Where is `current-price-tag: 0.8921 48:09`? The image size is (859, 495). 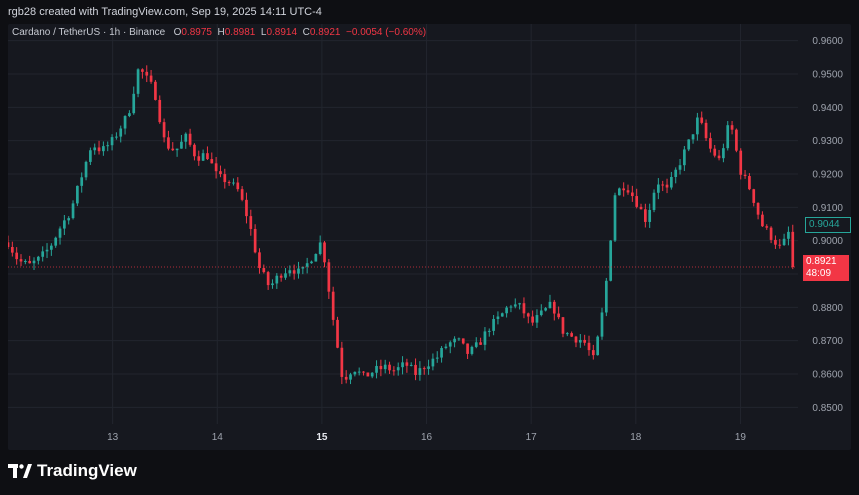
current-price-tag: 0.8921 48:09 is located at coordinates (826, 268).